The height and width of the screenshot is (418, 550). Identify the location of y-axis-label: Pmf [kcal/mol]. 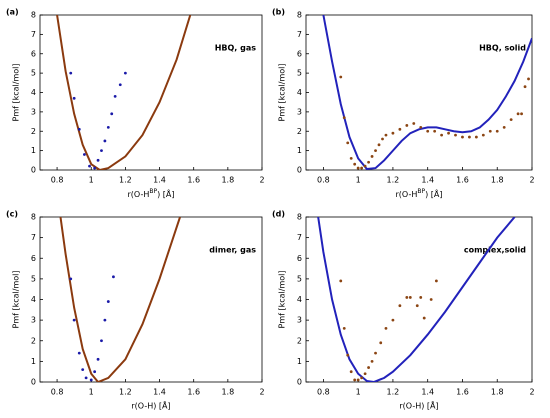
(282, 300).